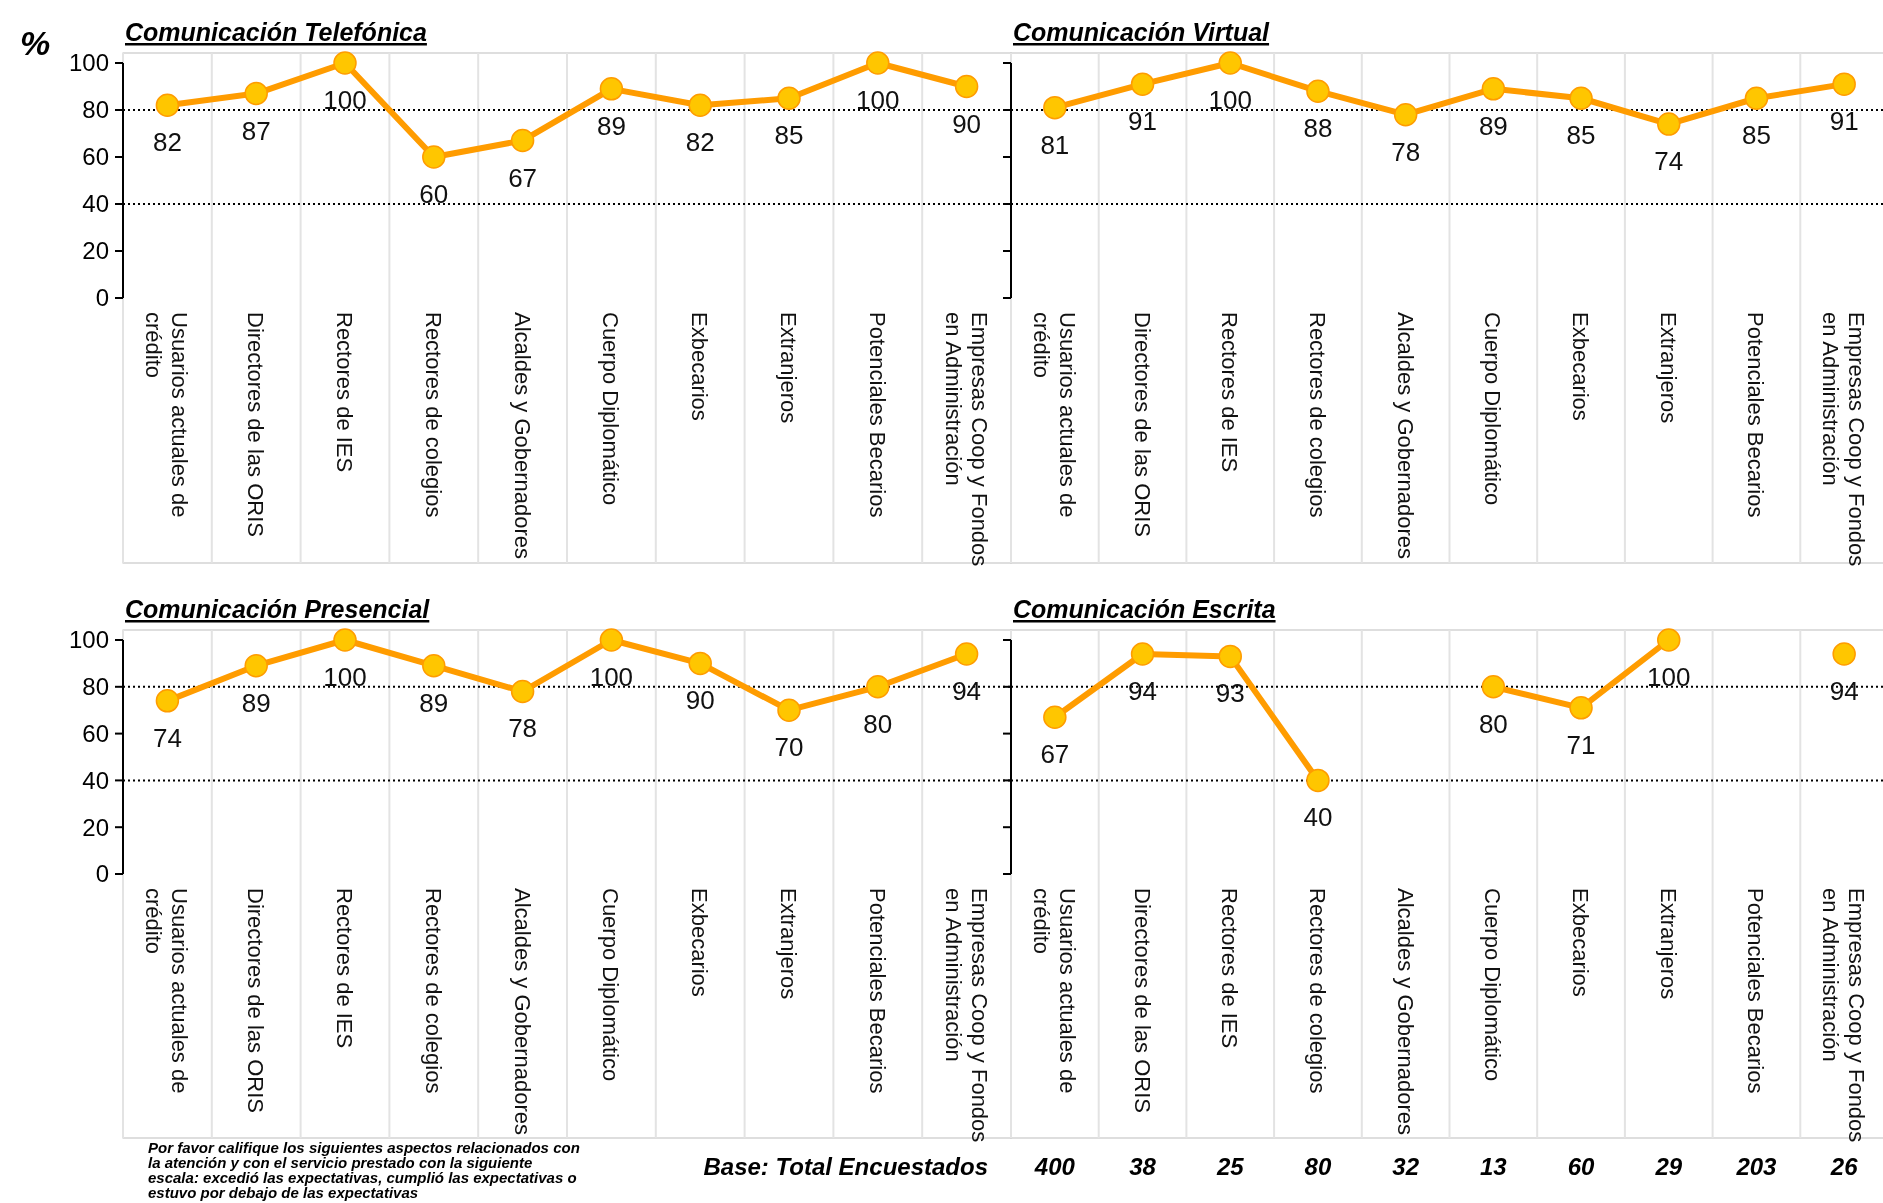 The image size is (1883, 1203). Describe the element at coordinates (1144, 609) in the screenshot. I see `chart-title: Comunicación Escrita` at that location.